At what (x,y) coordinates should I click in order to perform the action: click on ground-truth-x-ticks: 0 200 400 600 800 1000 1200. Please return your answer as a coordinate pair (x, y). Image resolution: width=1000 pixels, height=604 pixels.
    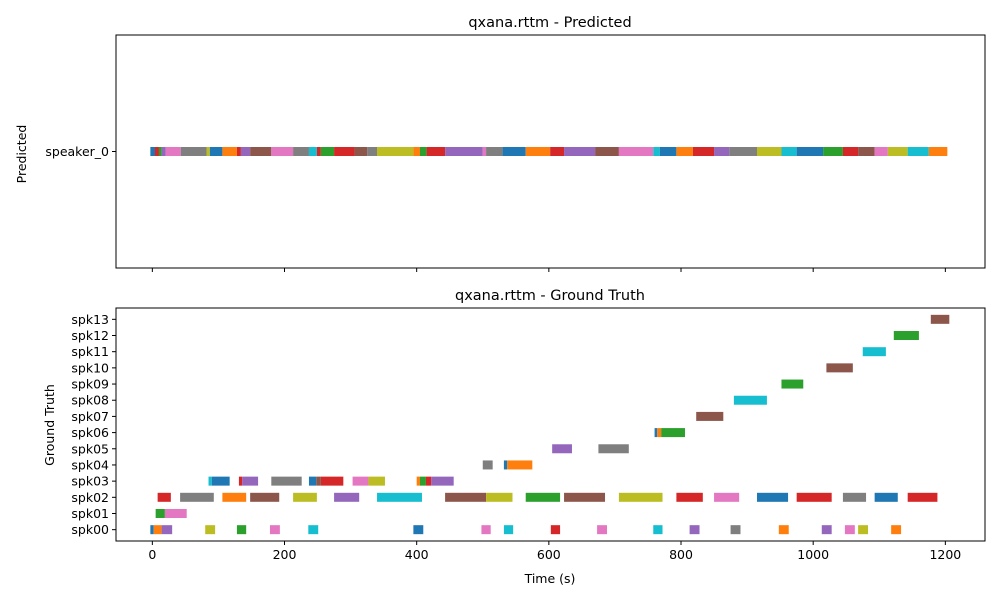
    Looking at the image, I should click on (554, 551).